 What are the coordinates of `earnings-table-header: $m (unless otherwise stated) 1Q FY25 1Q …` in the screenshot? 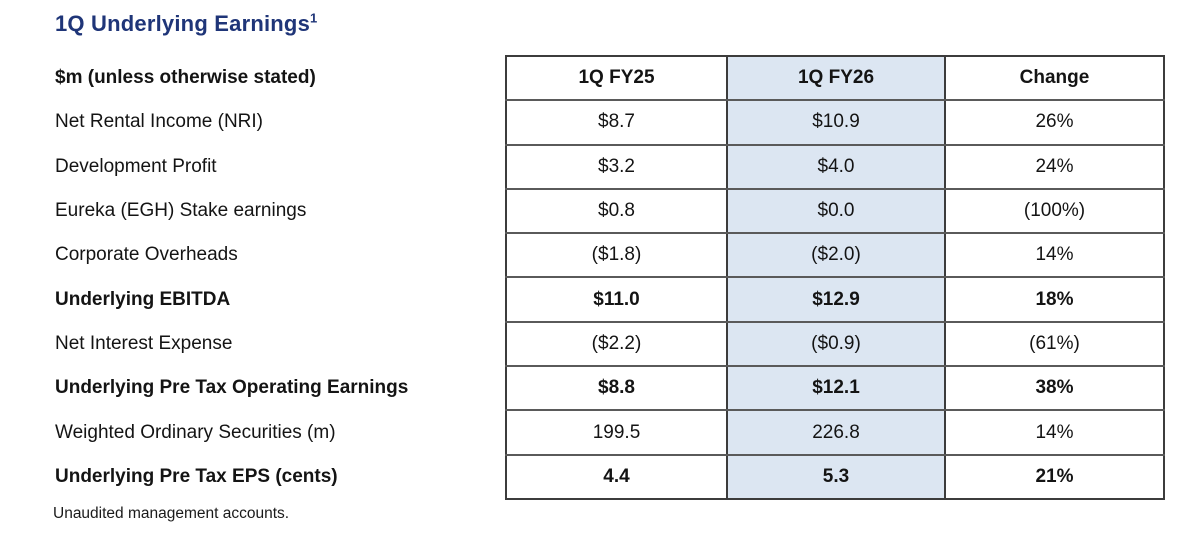 It's located at (610, 78).